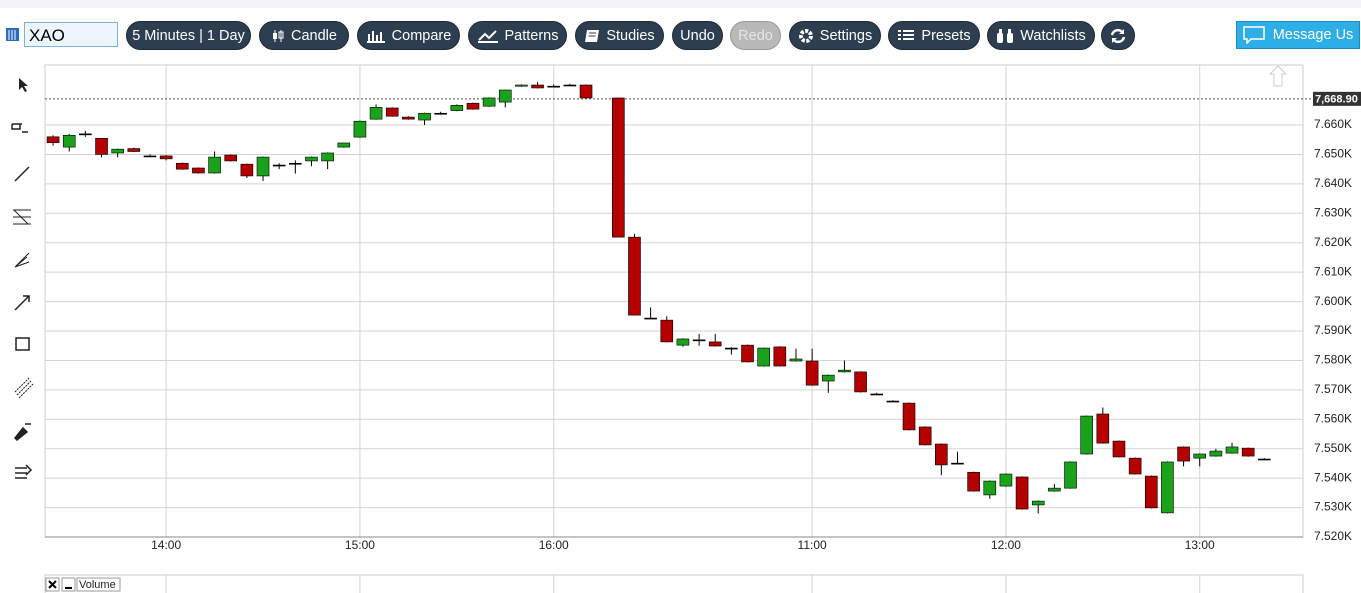 The width and height of the screenshot is (1361, 593). Describe the element at coordinates (630, 35) in the screenshot. I see `button-label: Studies` at that location.